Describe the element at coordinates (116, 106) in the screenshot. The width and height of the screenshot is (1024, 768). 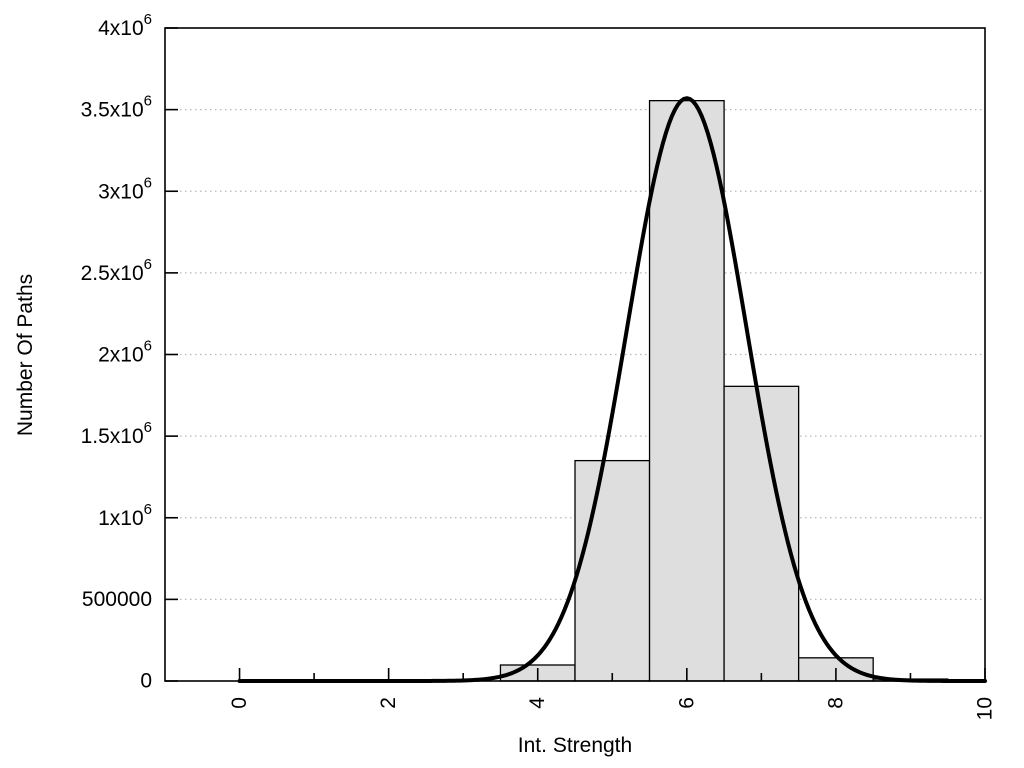
I see `y-tick-label: 3.5x10⁶` at that location.